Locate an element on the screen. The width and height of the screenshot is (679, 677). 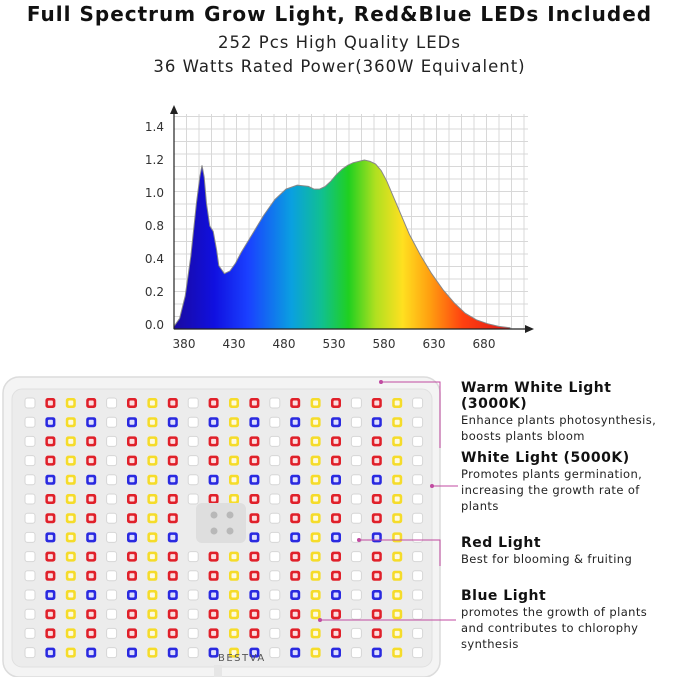
y-axis-arrow-icon is located at coordinates (174, 109).